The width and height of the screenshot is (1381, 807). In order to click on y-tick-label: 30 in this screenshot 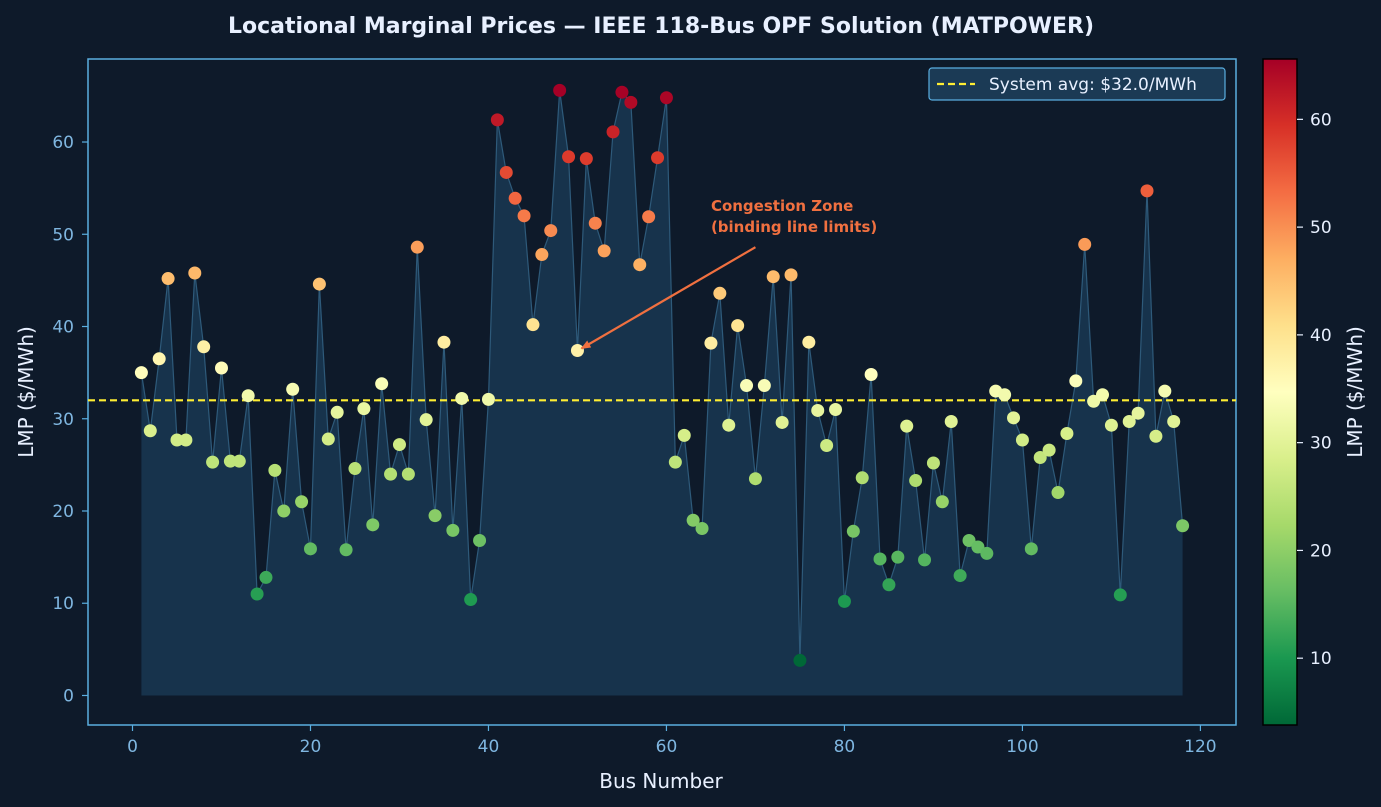, I will do `click(63, 420)`.